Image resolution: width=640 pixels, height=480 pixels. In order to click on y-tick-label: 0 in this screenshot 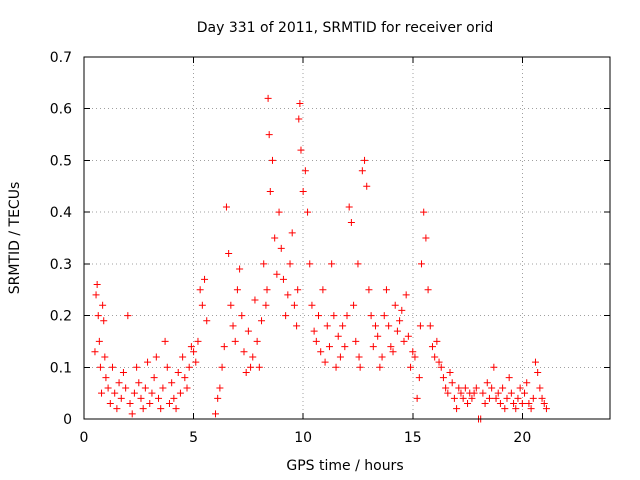, I will do `click(67, 420)`.